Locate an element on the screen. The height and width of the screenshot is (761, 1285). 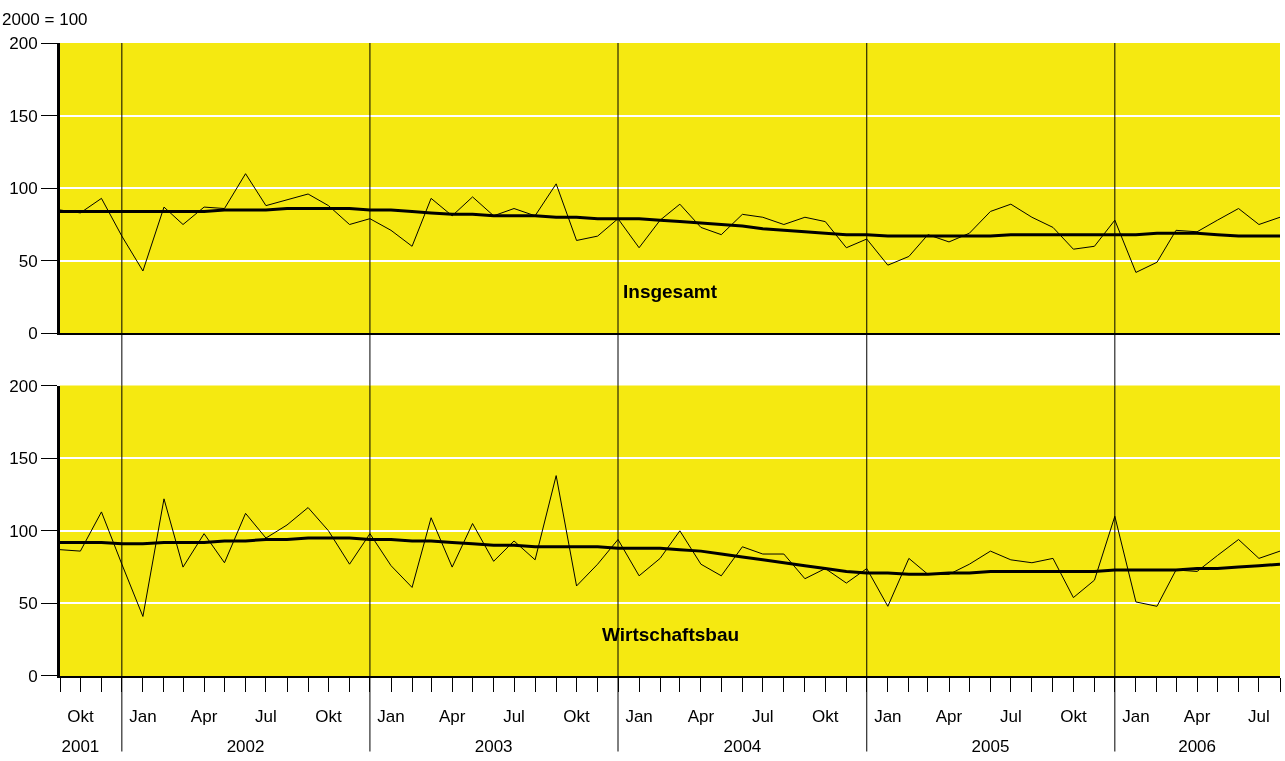
x2-tick-label: 2003 is located at coordinates (493, 746).